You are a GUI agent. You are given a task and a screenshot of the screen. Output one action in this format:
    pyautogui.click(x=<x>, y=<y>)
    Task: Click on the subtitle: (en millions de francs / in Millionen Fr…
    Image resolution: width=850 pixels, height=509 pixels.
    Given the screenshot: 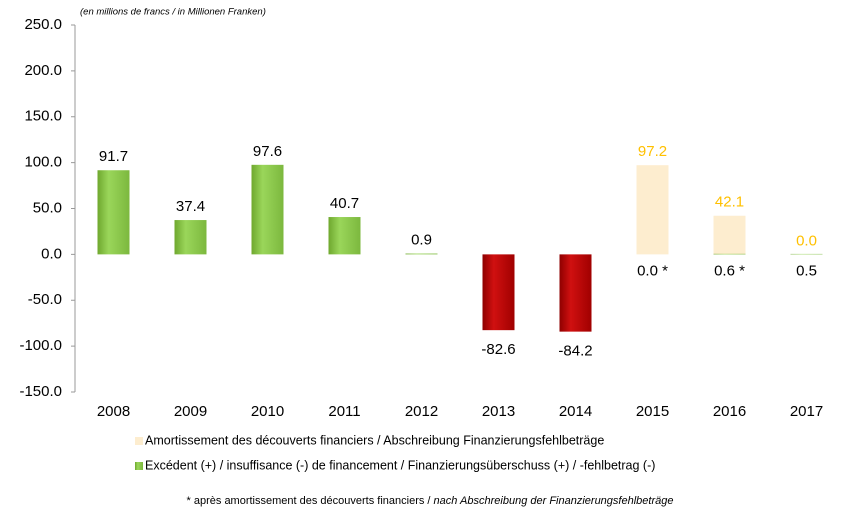 What is the action you would take?
    pyautogui.click(x=173, y=12)
    